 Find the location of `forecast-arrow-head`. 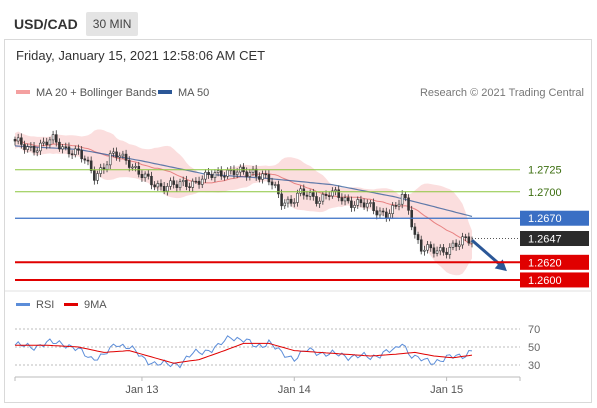

forecast-arrow-head is located at coordinates (500, 265).